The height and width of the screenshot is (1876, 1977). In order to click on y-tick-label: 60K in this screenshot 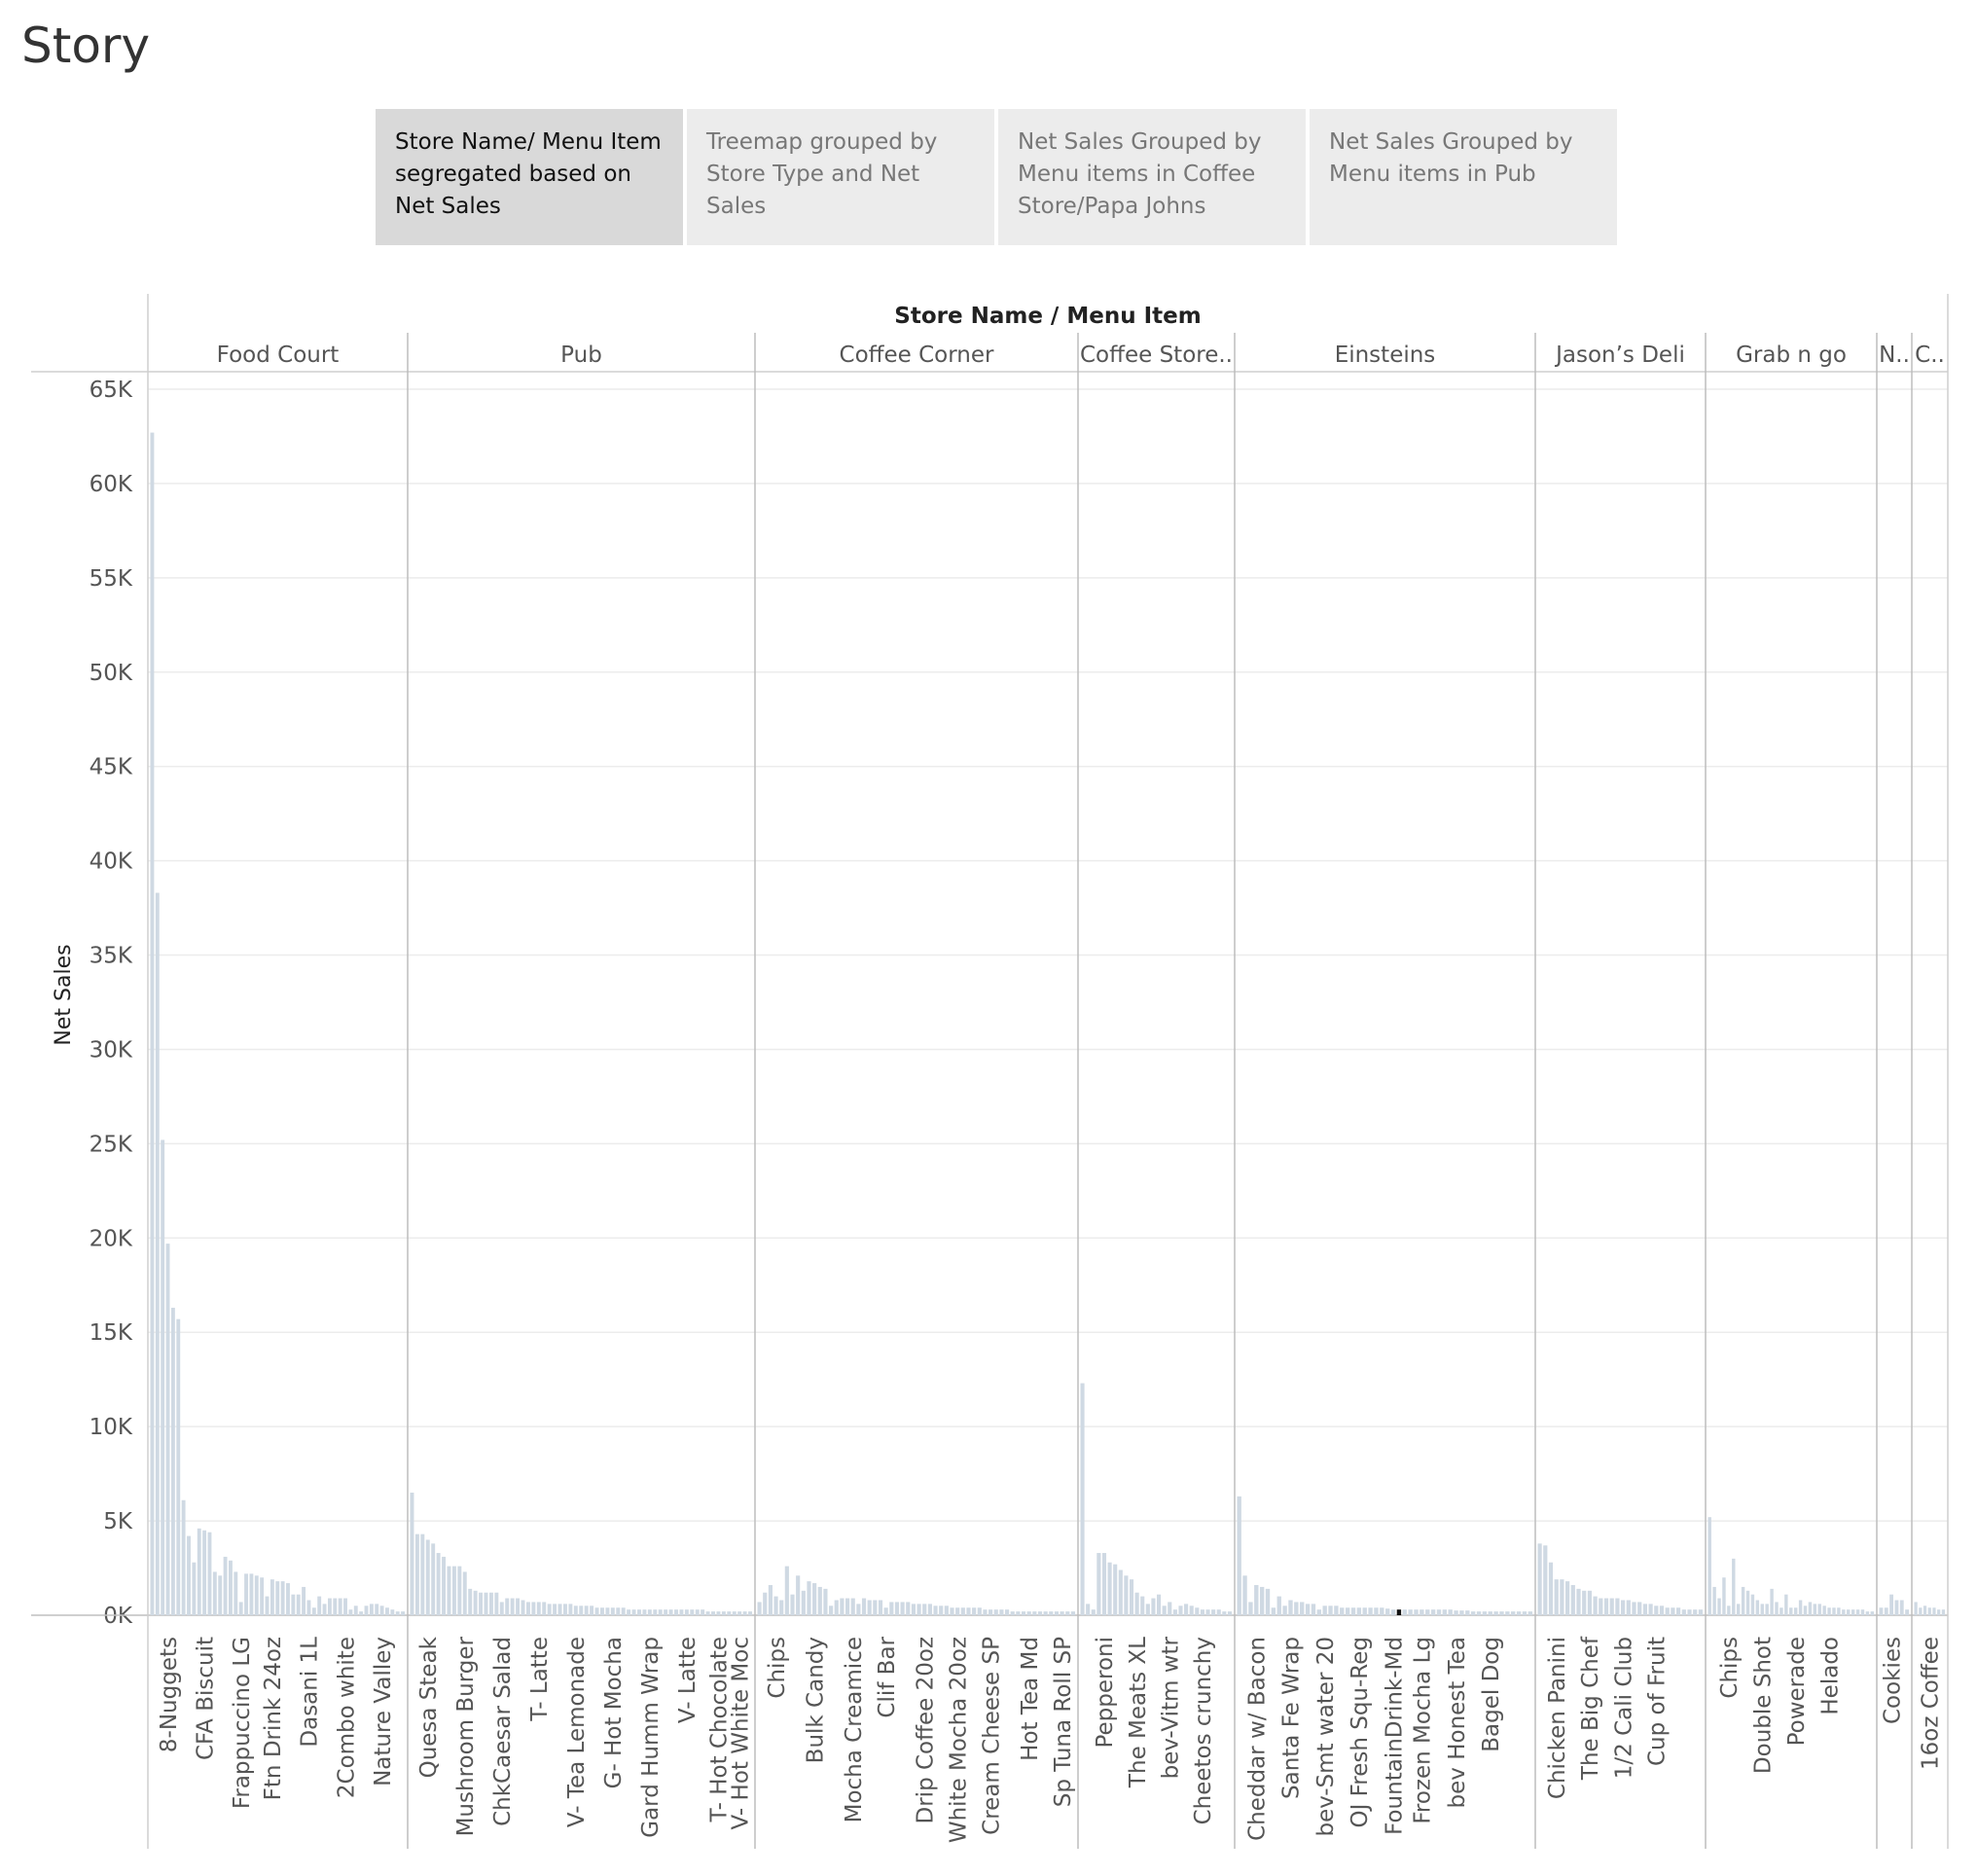, I will do `click(111, 484)`.